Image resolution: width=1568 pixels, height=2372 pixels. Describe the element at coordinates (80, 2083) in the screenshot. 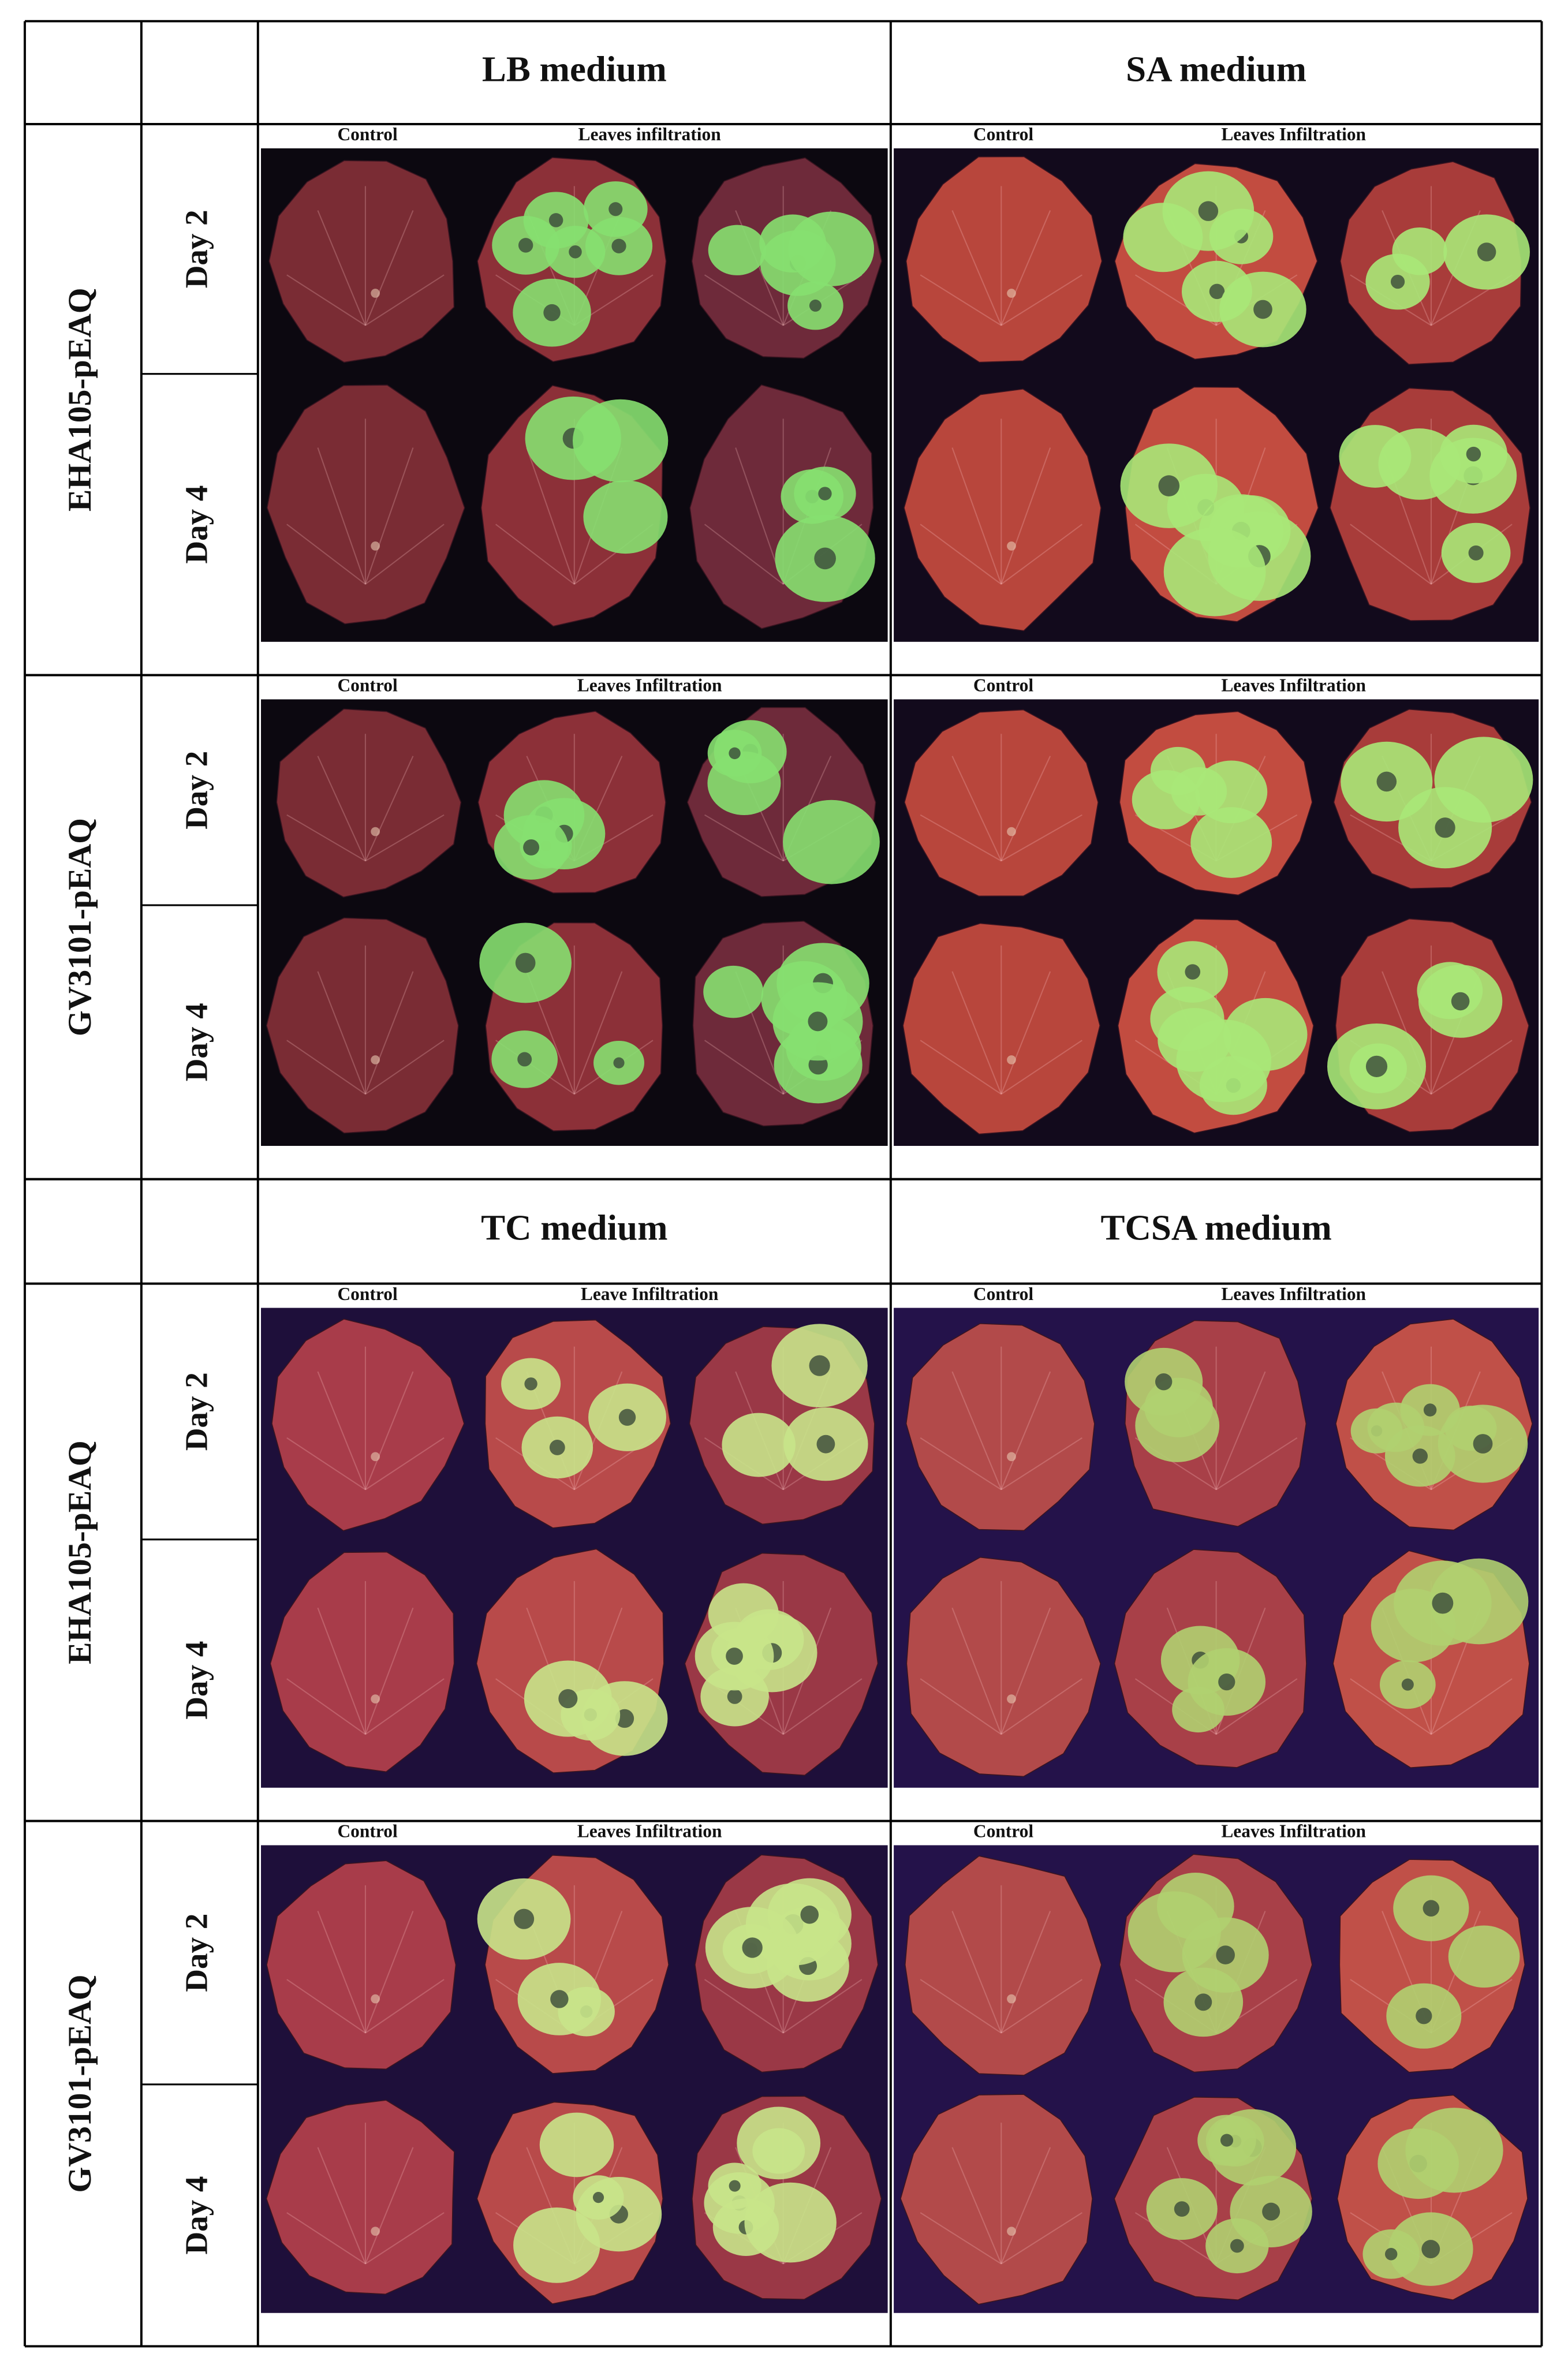

I see `strain-label: GV3101-pEAQ` at that location.